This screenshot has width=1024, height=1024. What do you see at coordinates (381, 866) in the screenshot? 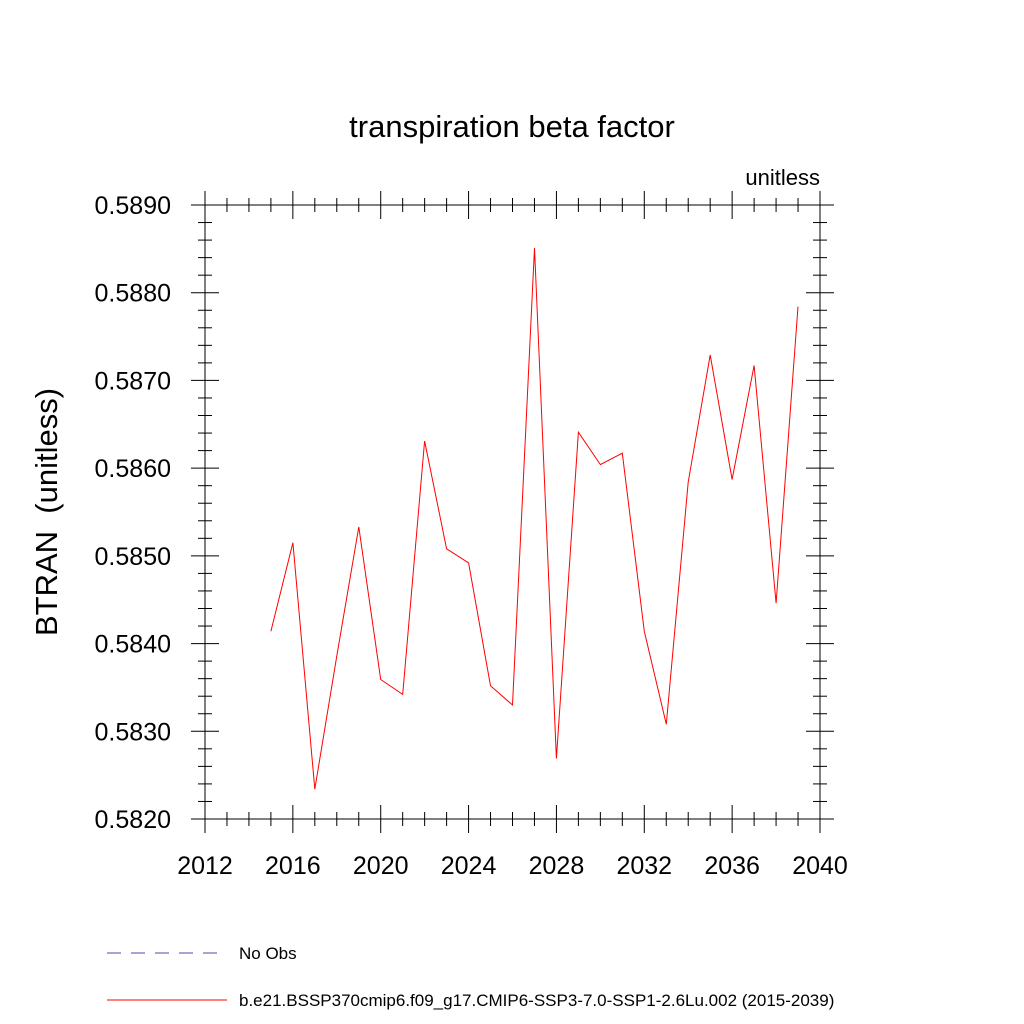
I see `x-tick-label: 2020` at bounding box center [381, 866].